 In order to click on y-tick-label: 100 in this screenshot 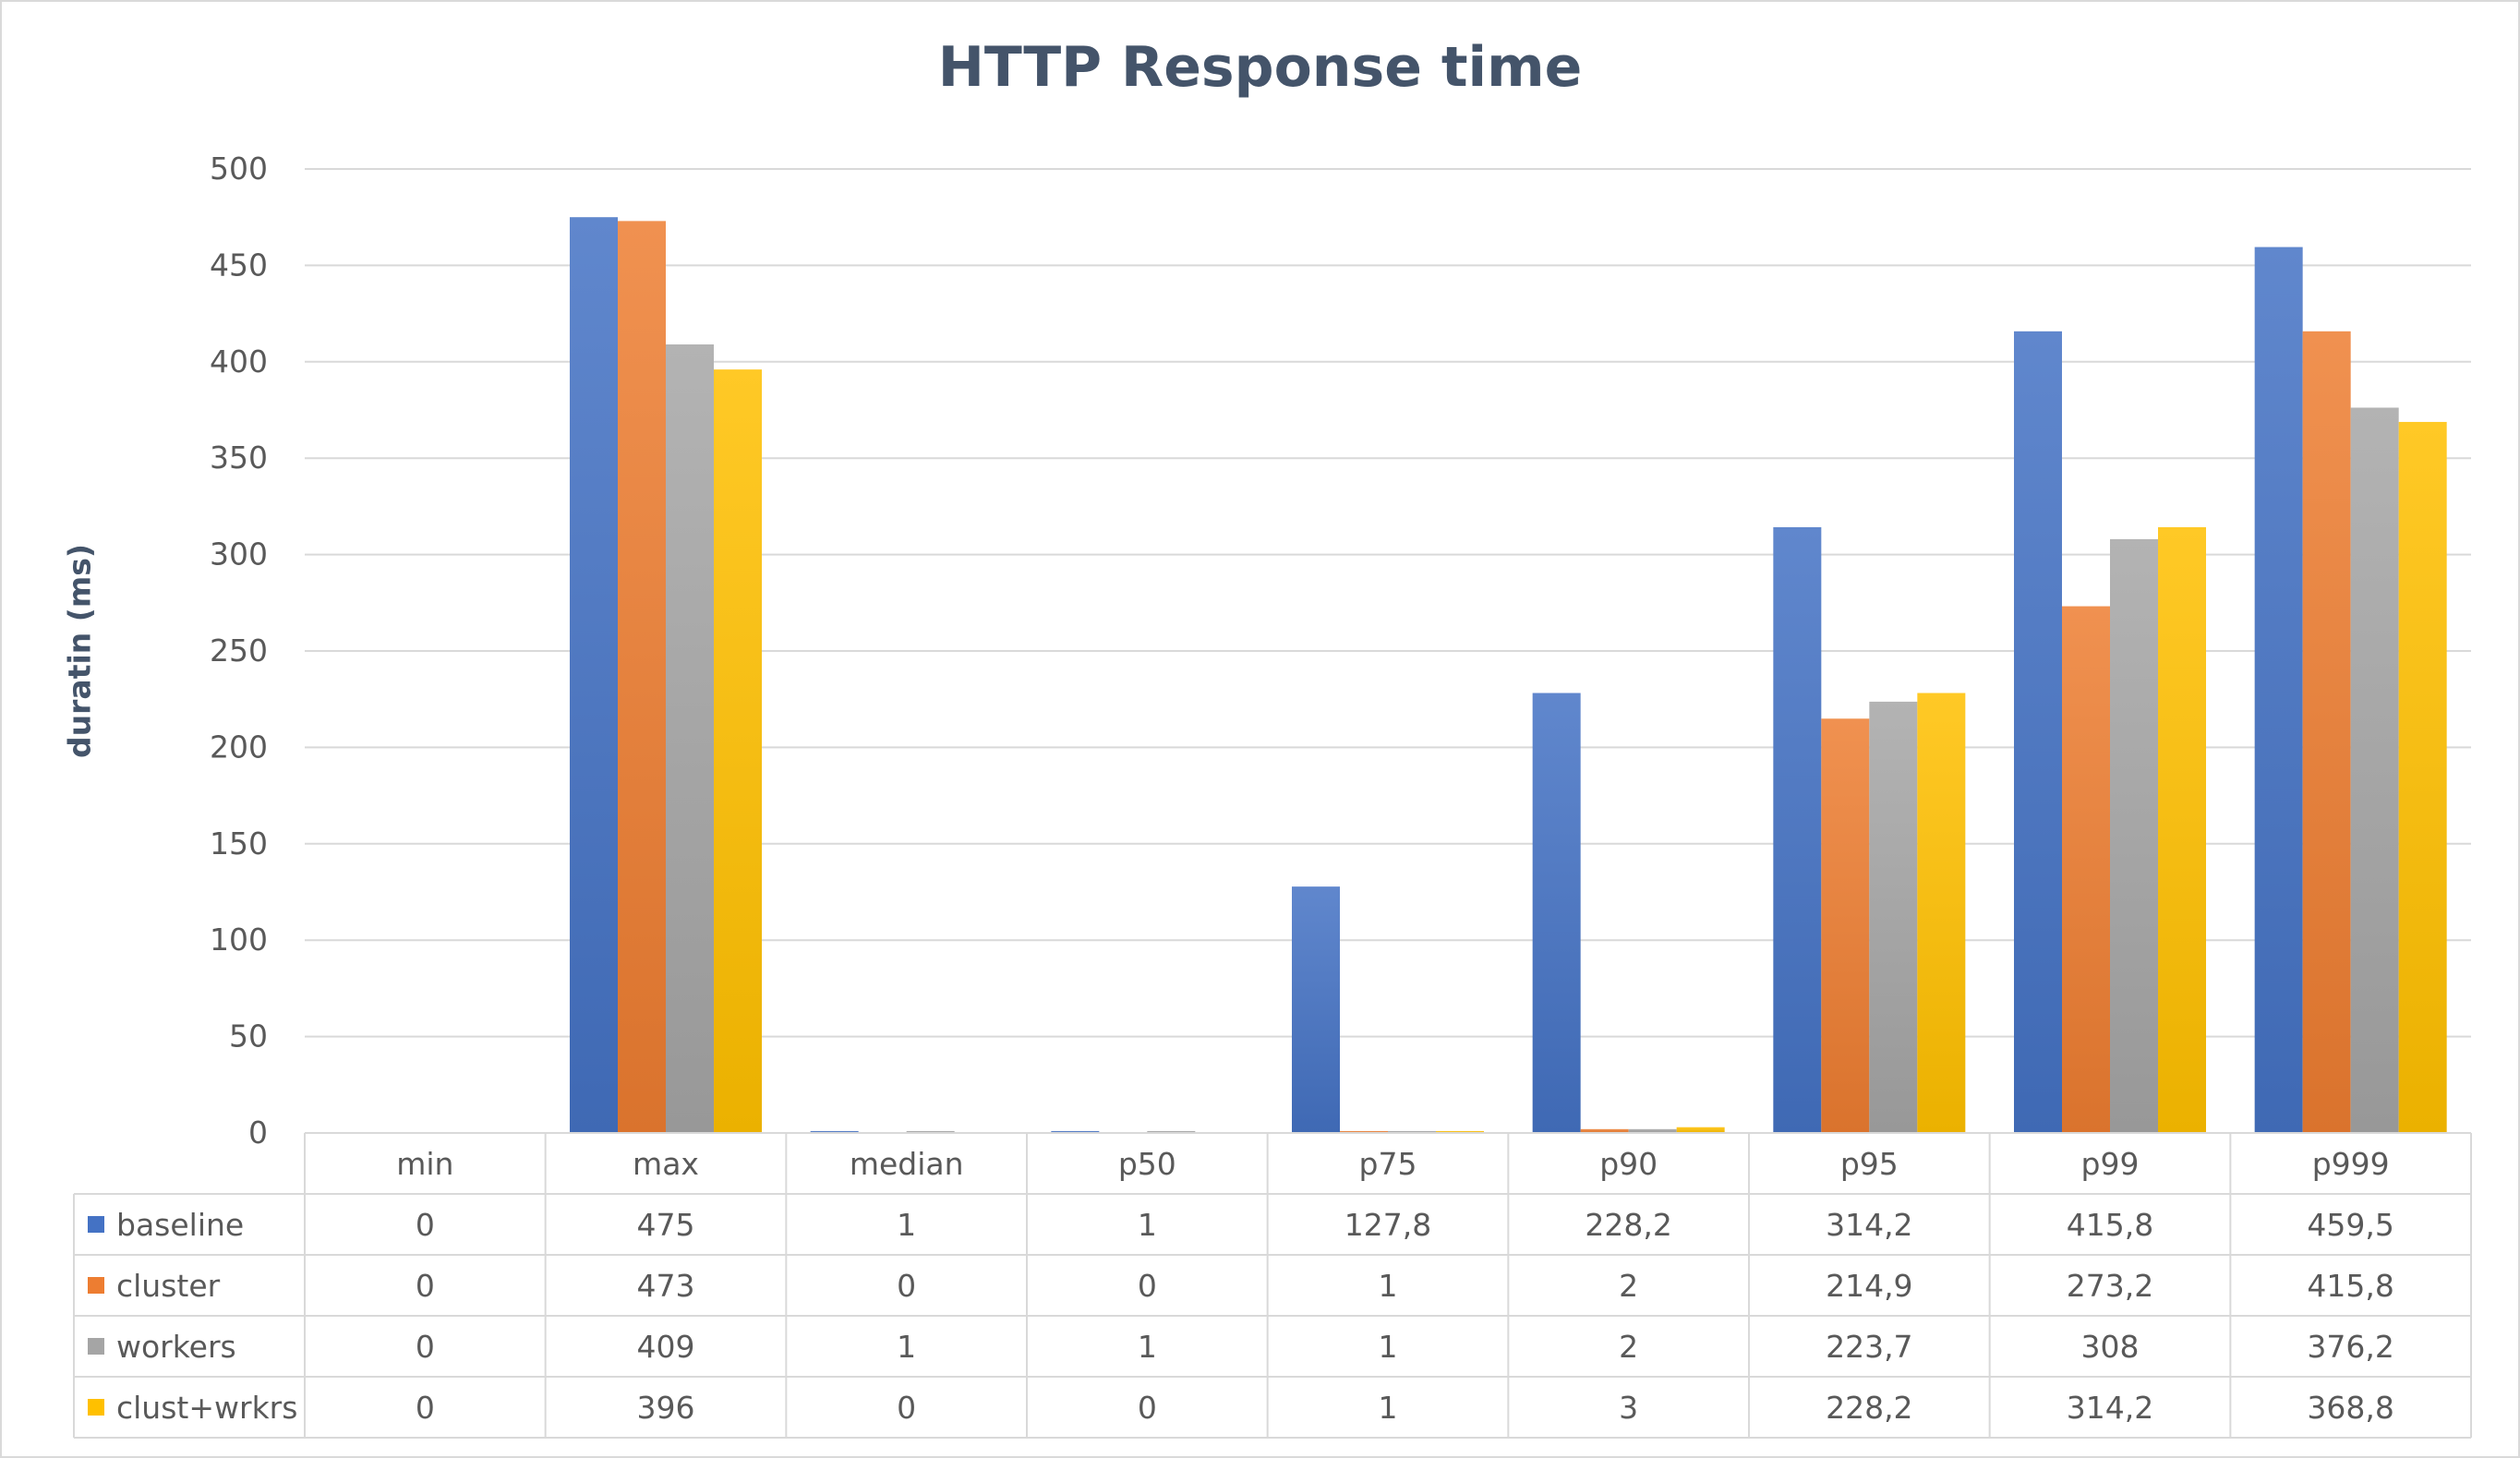, I will do `click(239, 940)`.